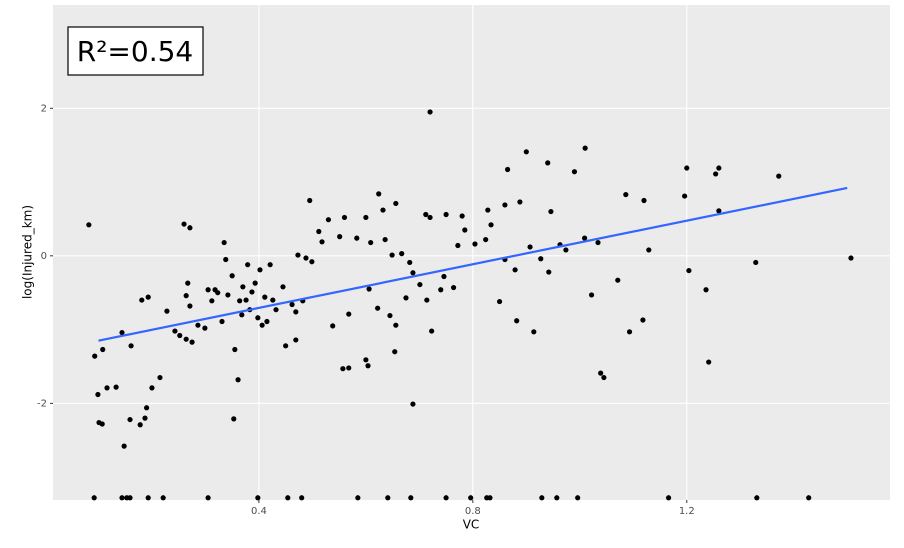  I want to click on x-axis-title: VC, so click(471, 525).